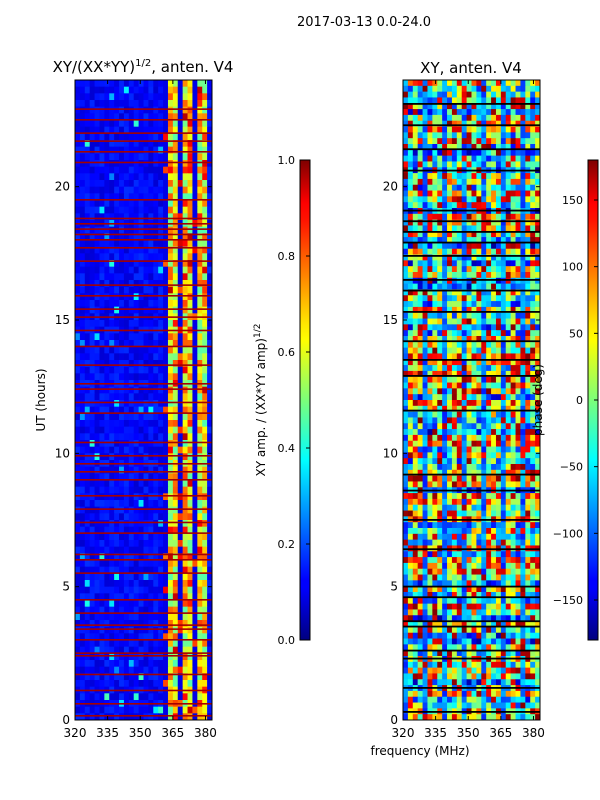 The height and width of the screenshot is (800, 600). Describe the element at coordinates (143, 218) in the screenshot. I see `flagged-row` at that location.